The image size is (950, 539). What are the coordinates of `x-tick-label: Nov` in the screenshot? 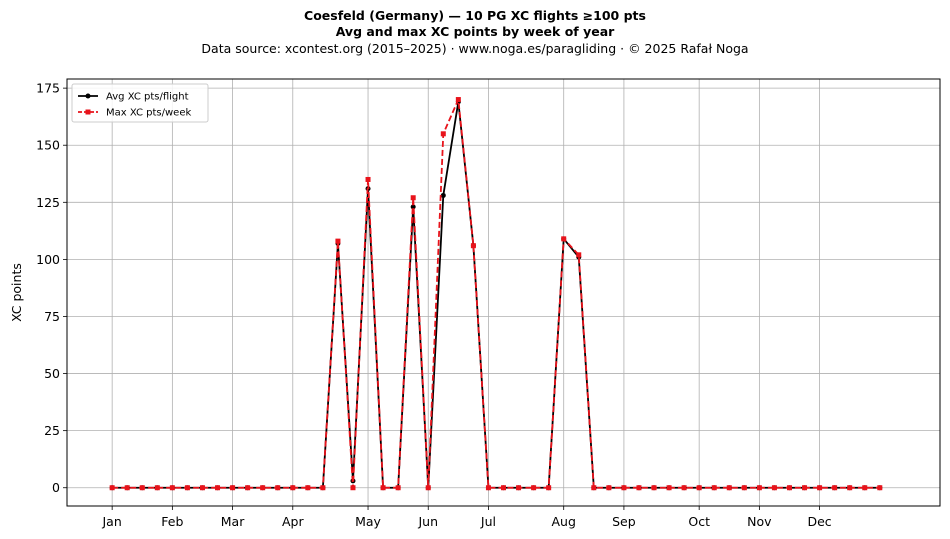 It's located at (759, 521).